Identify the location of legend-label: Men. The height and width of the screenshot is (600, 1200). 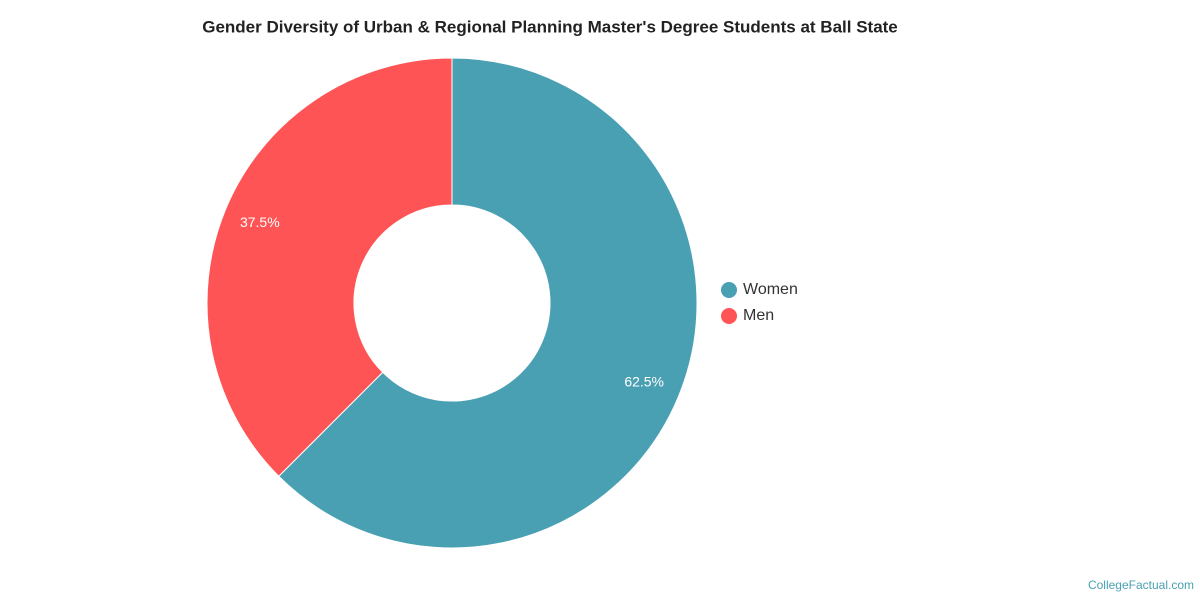
(758, 315).